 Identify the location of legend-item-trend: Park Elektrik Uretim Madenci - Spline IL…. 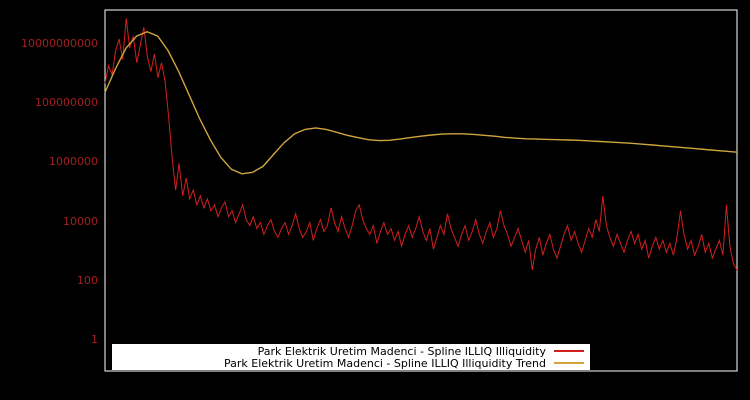
(348, 363).